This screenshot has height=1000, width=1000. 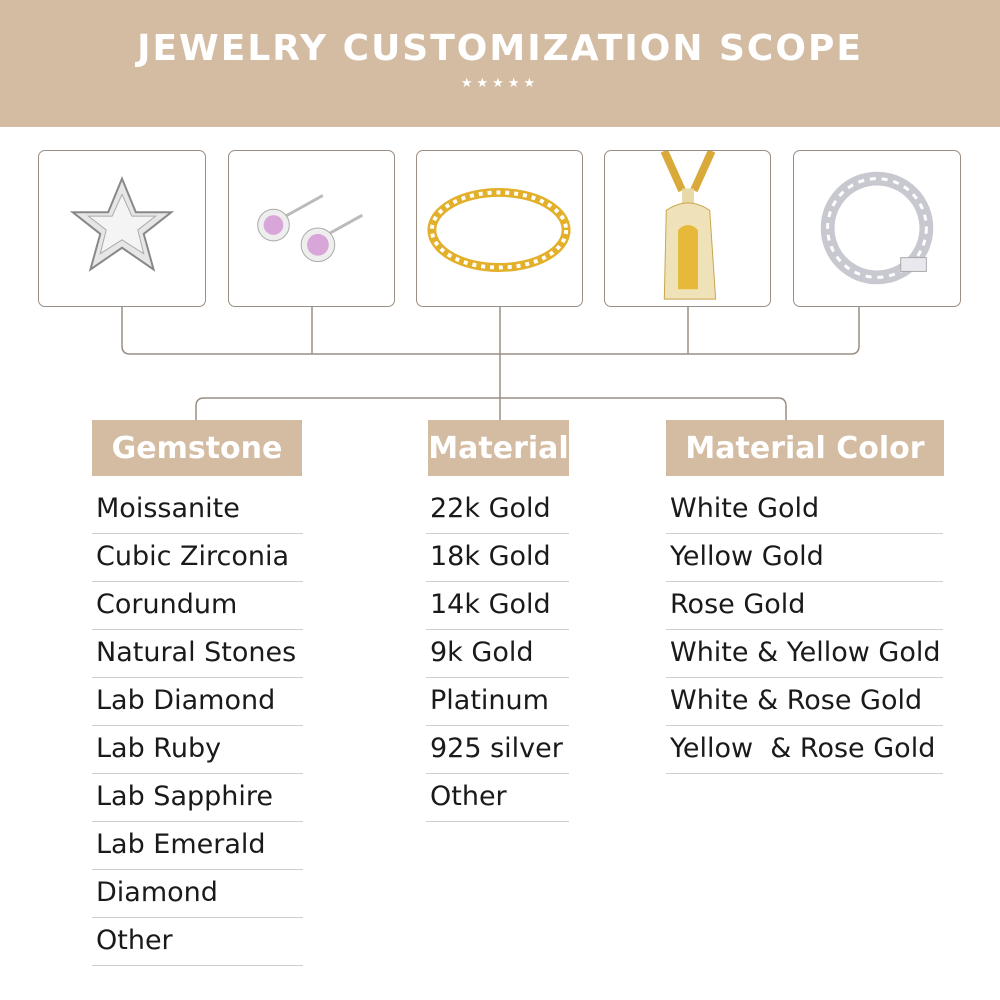 What do you see at coordinates (122, 224) in the screenshot?
I see `star-pendant-icon` at bounding box center [122, 224].